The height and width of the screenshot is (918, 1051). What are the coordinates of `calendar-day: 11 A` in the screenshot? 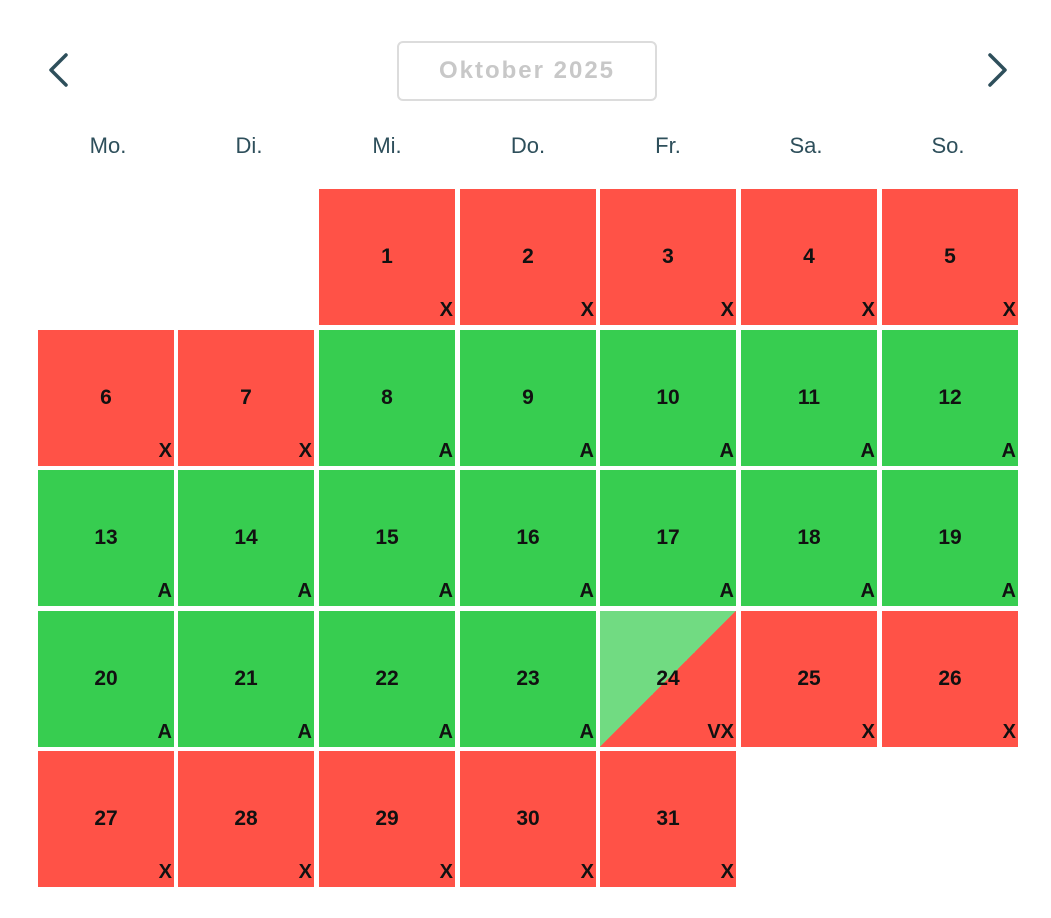 It's located at (809, 398).